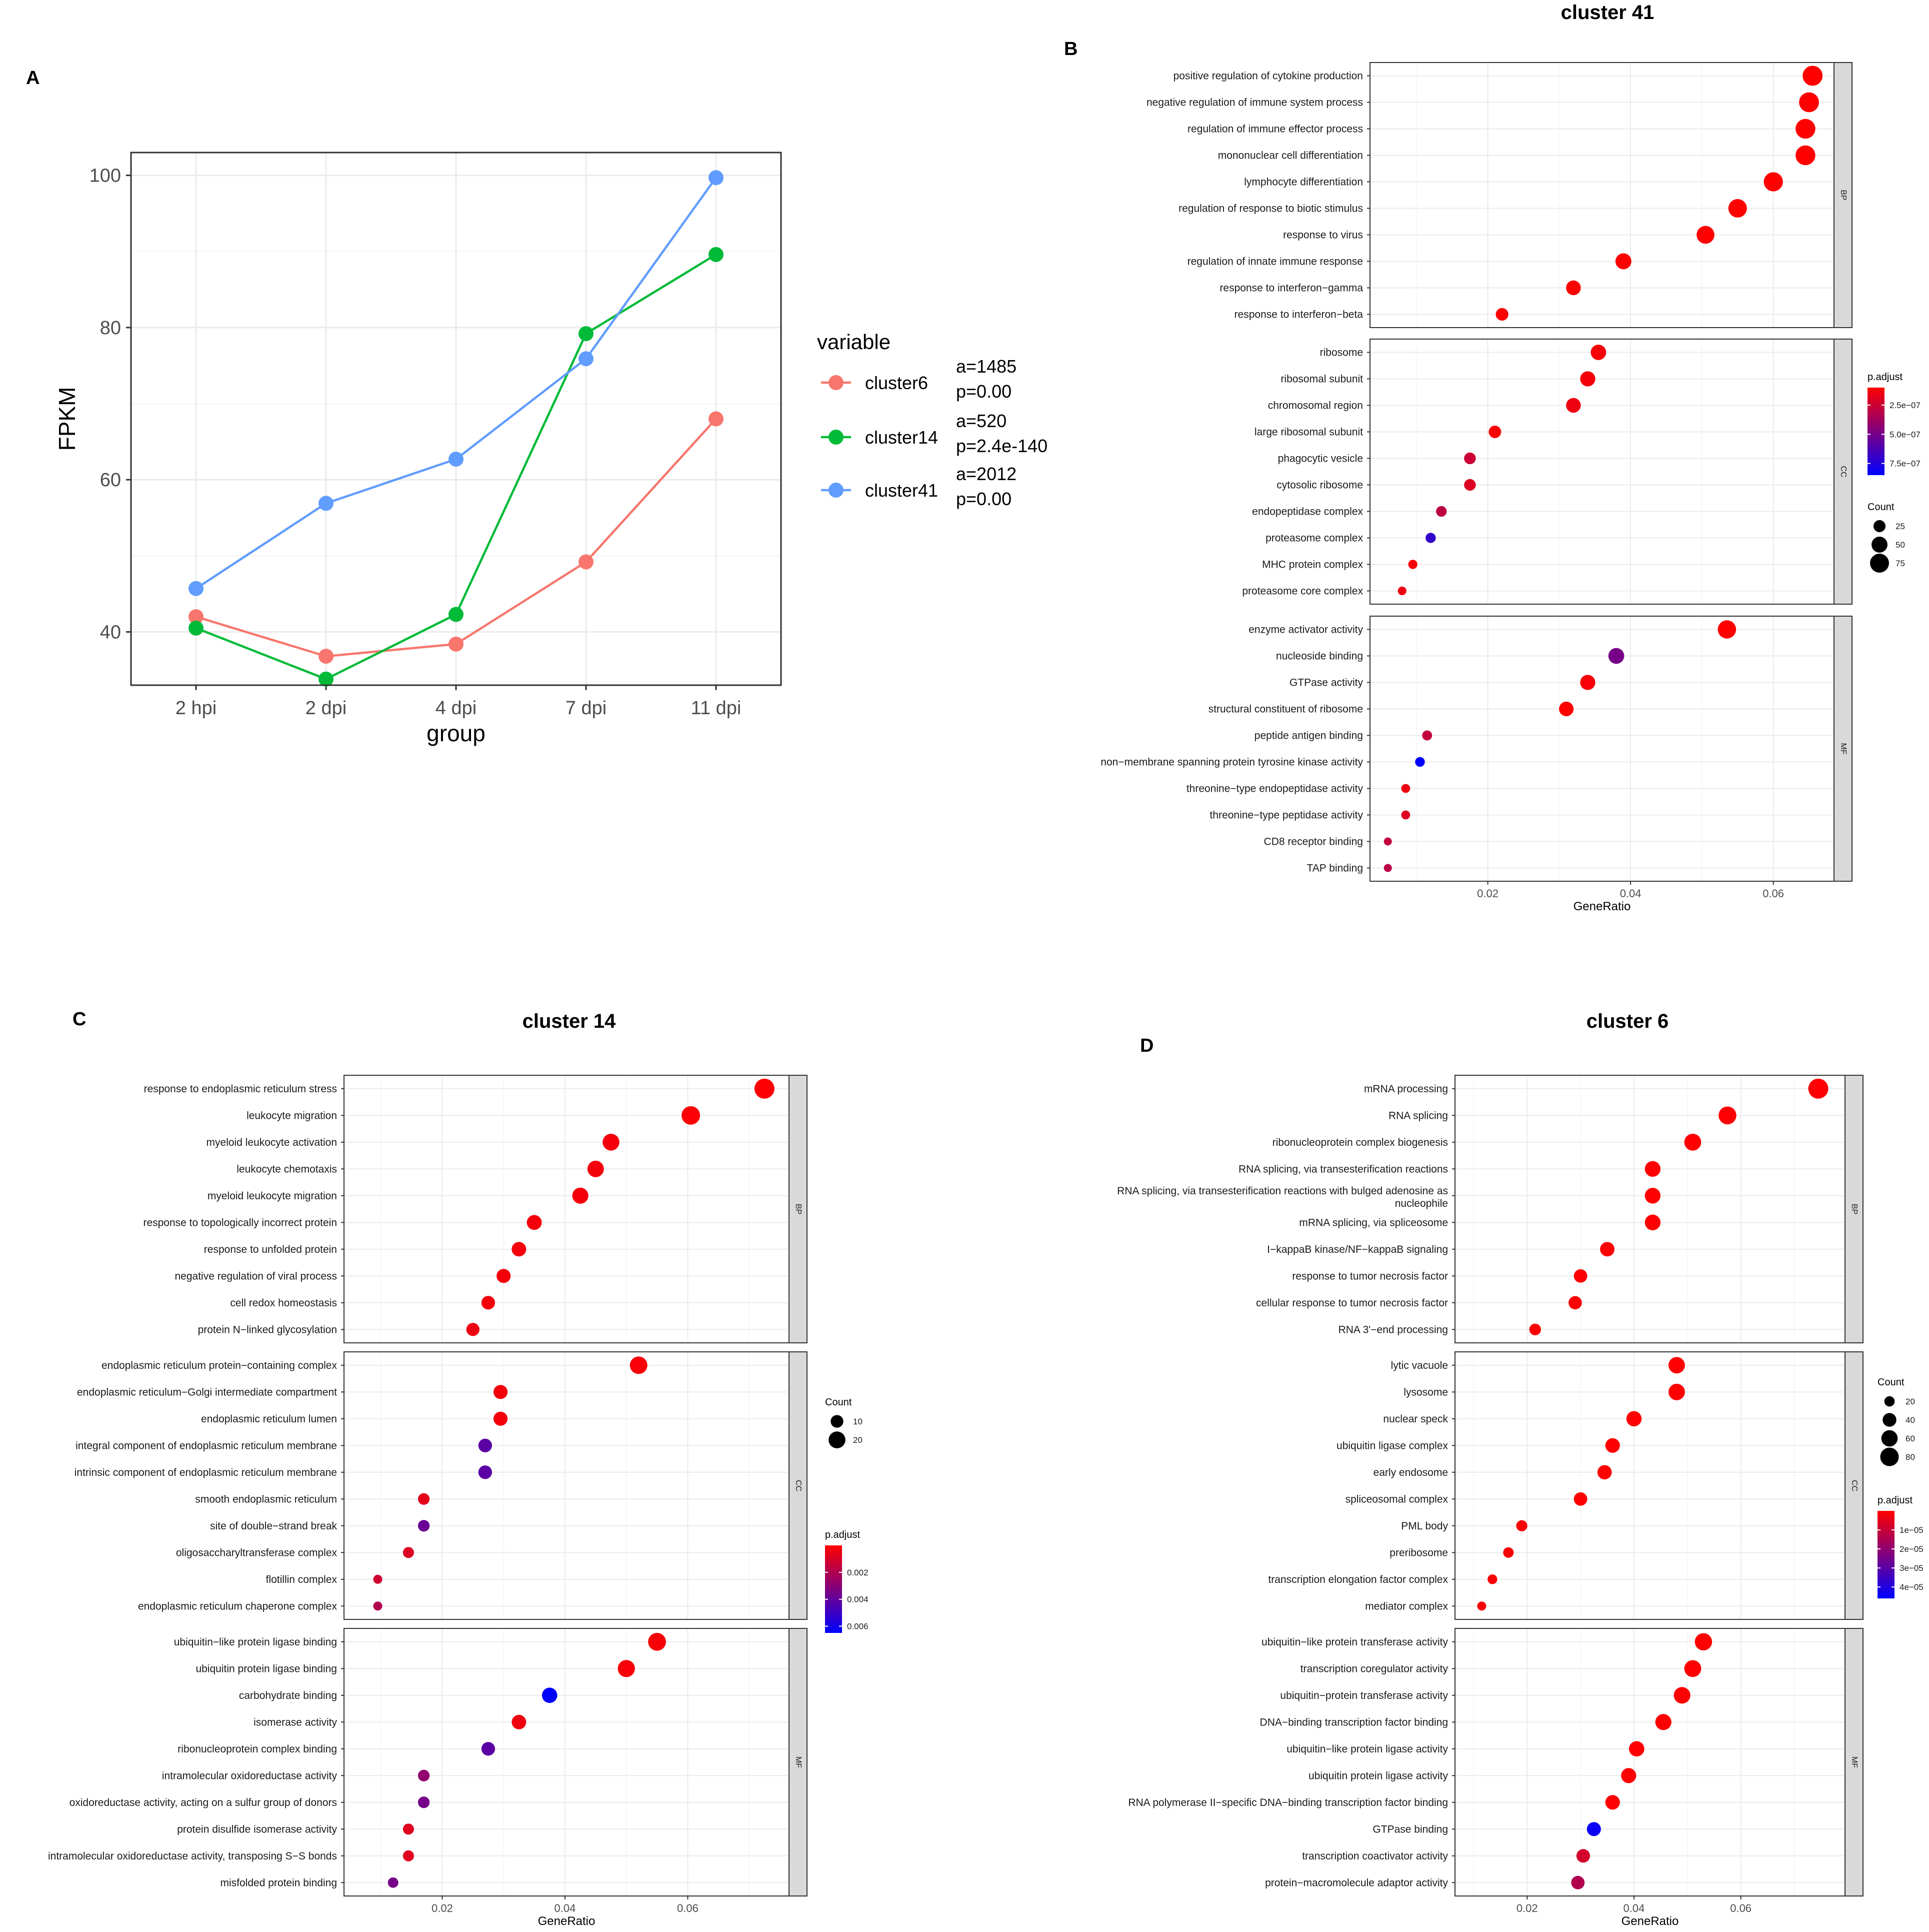 This screenshot has height=1932, width=1929. What do you see at coordinates (1275, 262) in the screenshot?
I see `go-term-label: regulation of innate immune response` at bounding box center [1275, 262].